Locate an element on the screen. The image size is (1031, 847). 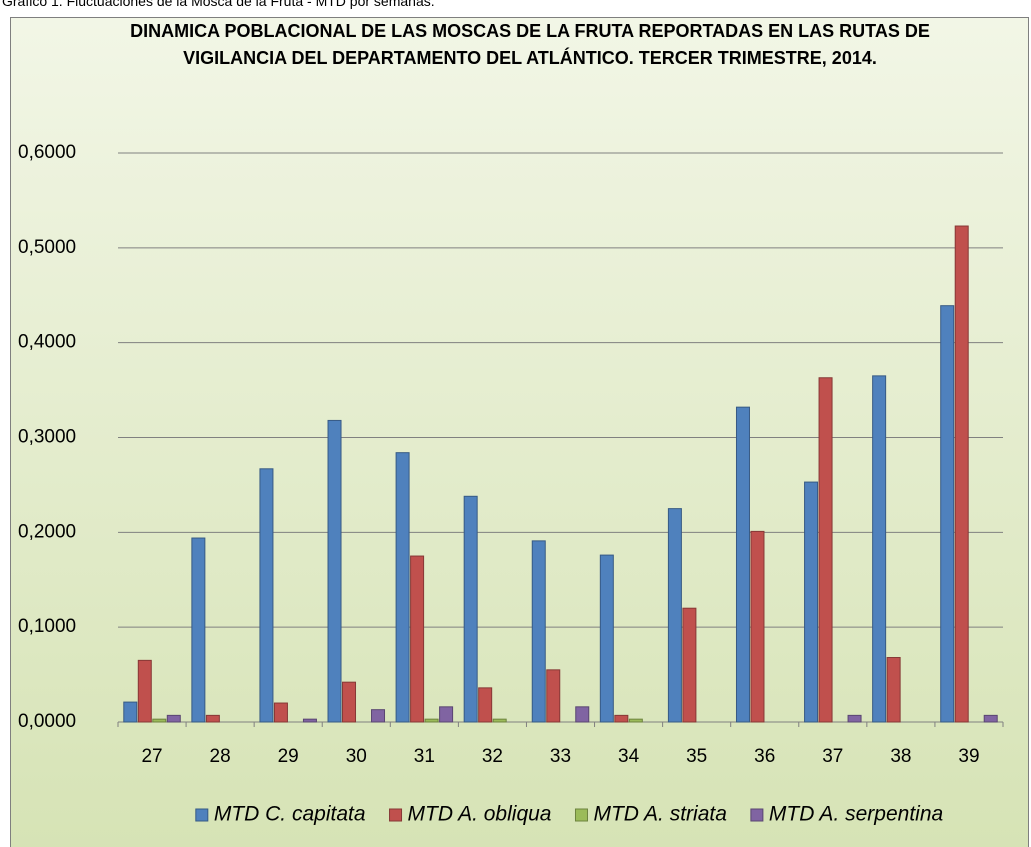
x-tick-label: 29 is located at coordinates (288, 756).